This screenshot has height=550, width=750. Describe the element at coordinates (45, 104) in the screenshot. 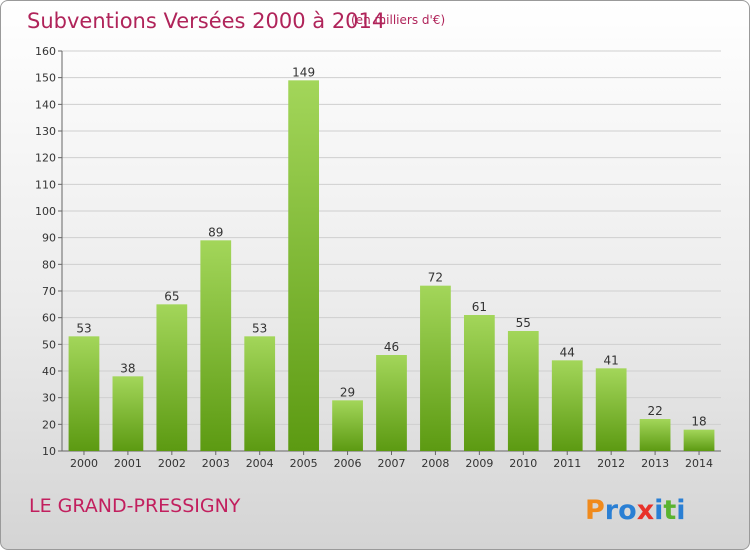

I see `y-tick-label: 140` at that location.